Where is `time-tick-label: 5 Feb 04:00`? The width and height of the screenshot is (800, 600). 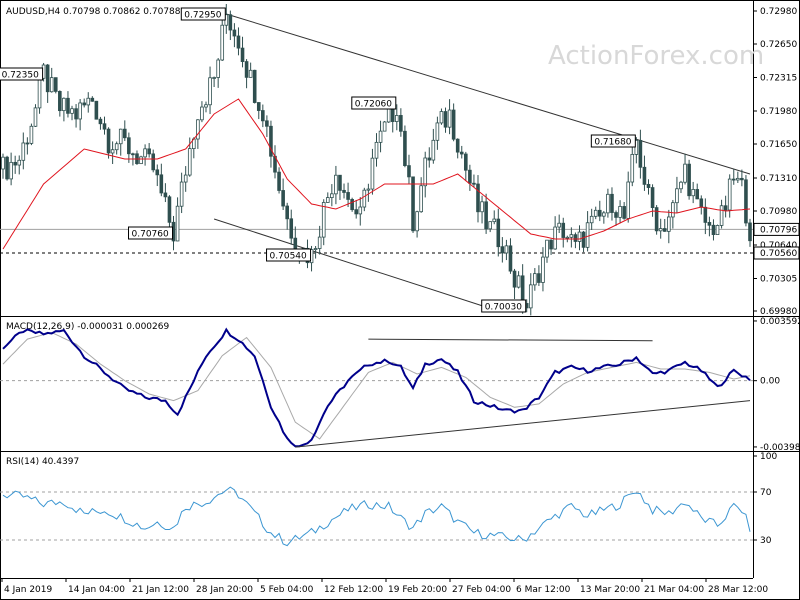 time-tick-label: 5 Feb 04:00 is located at coordinates (287, 590).